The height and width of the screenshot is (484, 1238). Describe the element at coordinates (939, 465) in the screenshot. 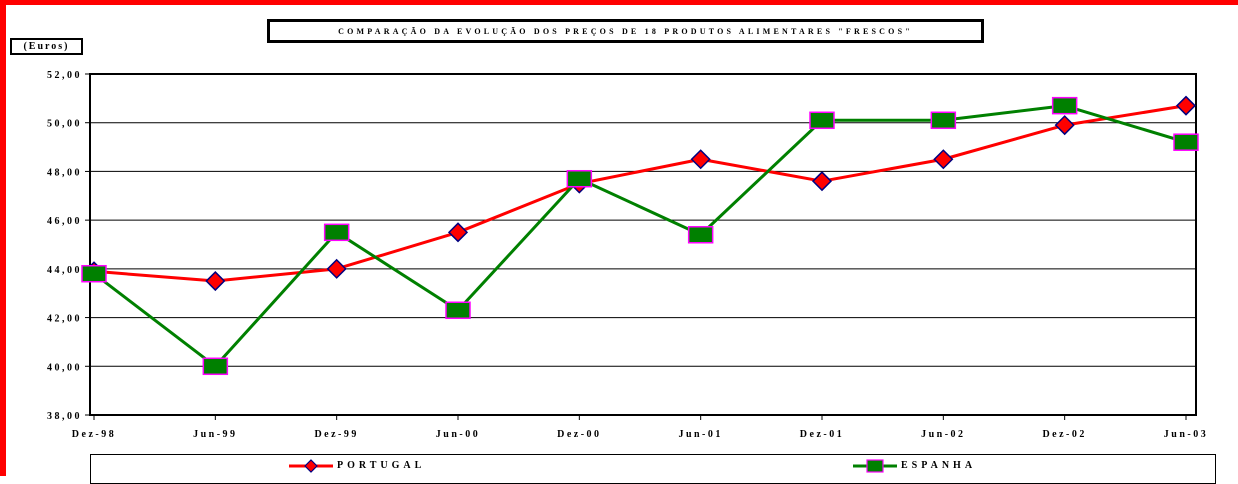

I see `legend-label-espanha: ESPANHA` at that location.